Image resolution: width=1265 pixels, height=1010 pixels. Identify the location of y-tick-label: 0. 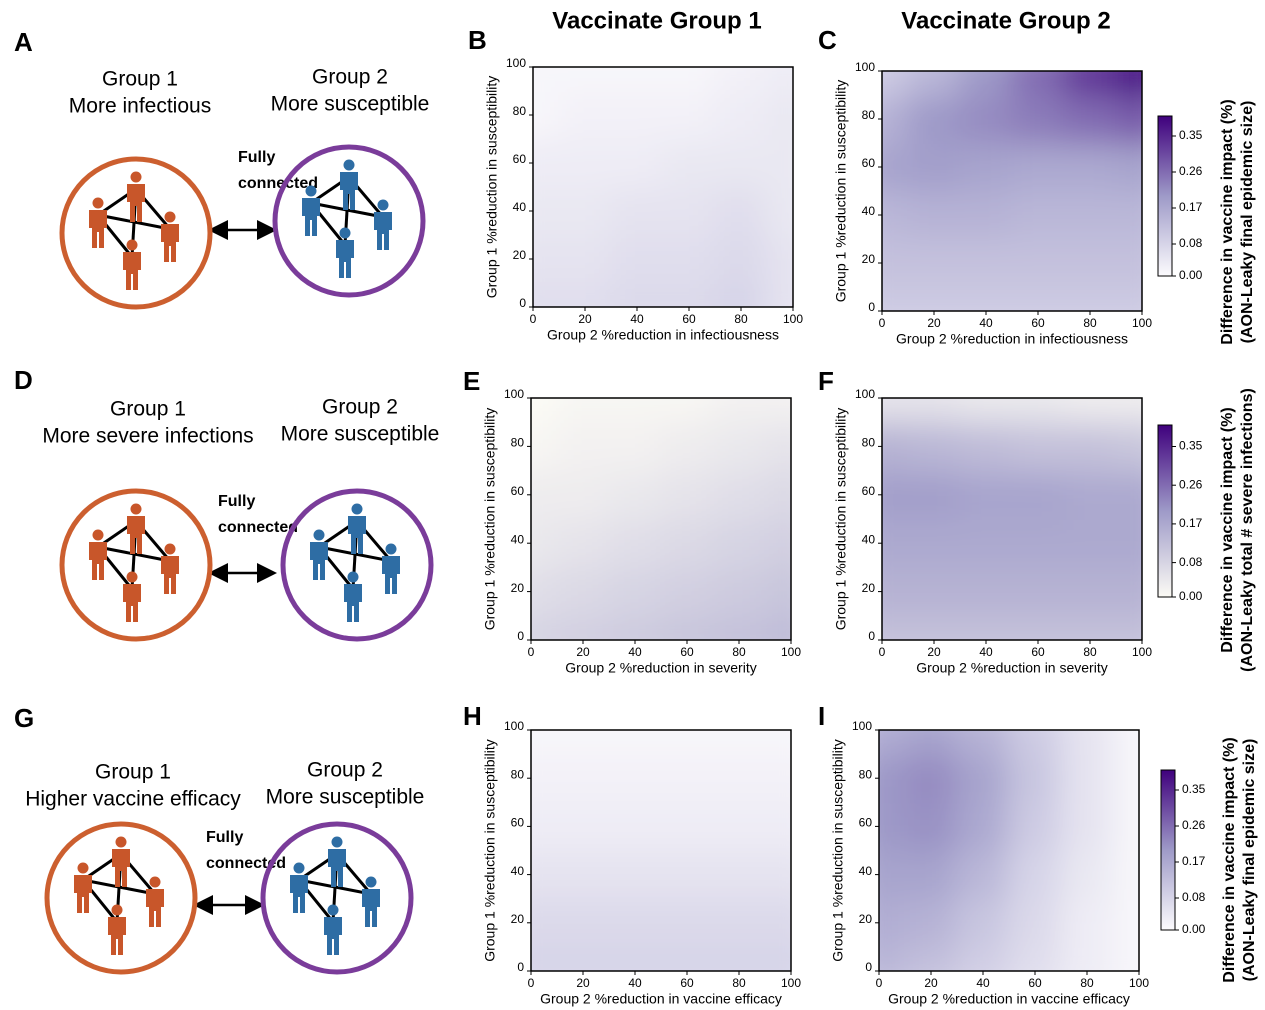
(522, 303).